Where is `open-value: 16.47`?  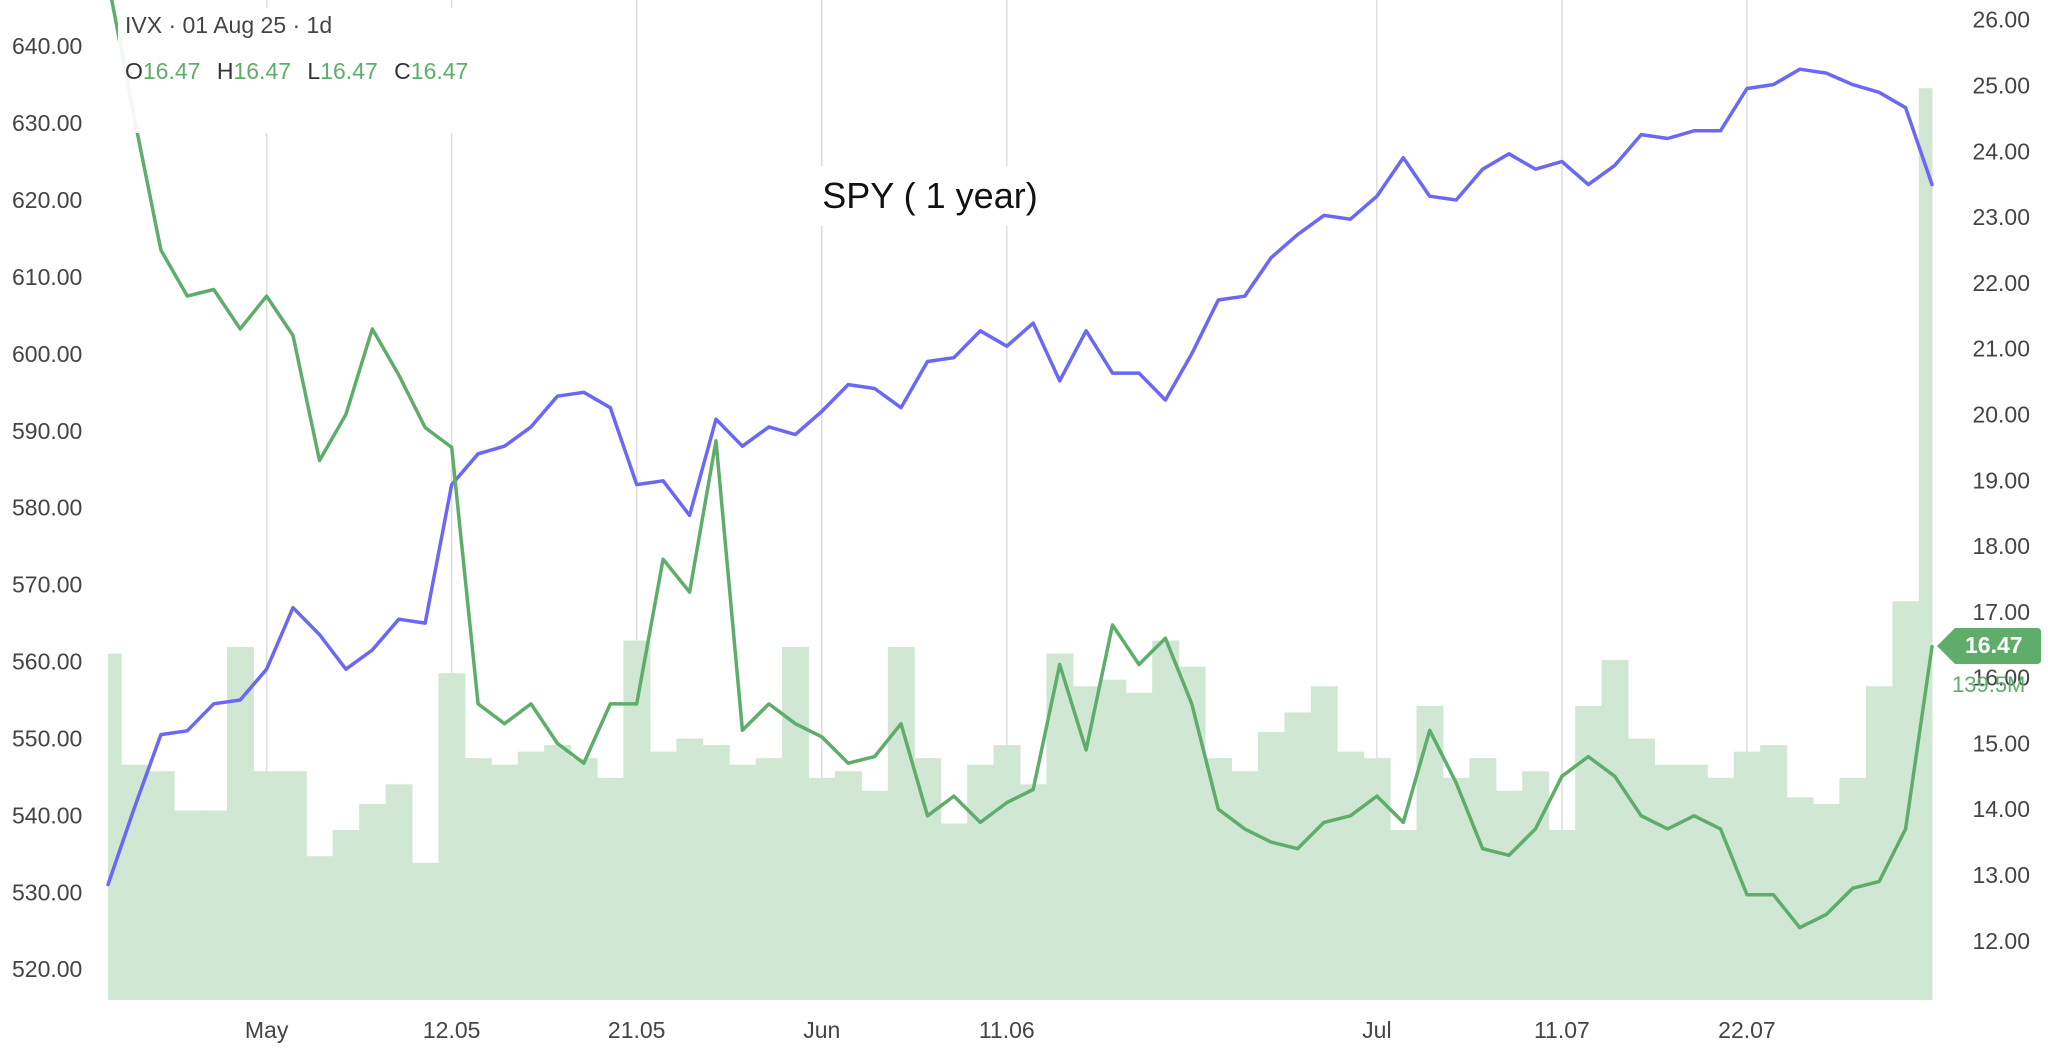
open-value: 16.47 is located at coordinates (171, 71).